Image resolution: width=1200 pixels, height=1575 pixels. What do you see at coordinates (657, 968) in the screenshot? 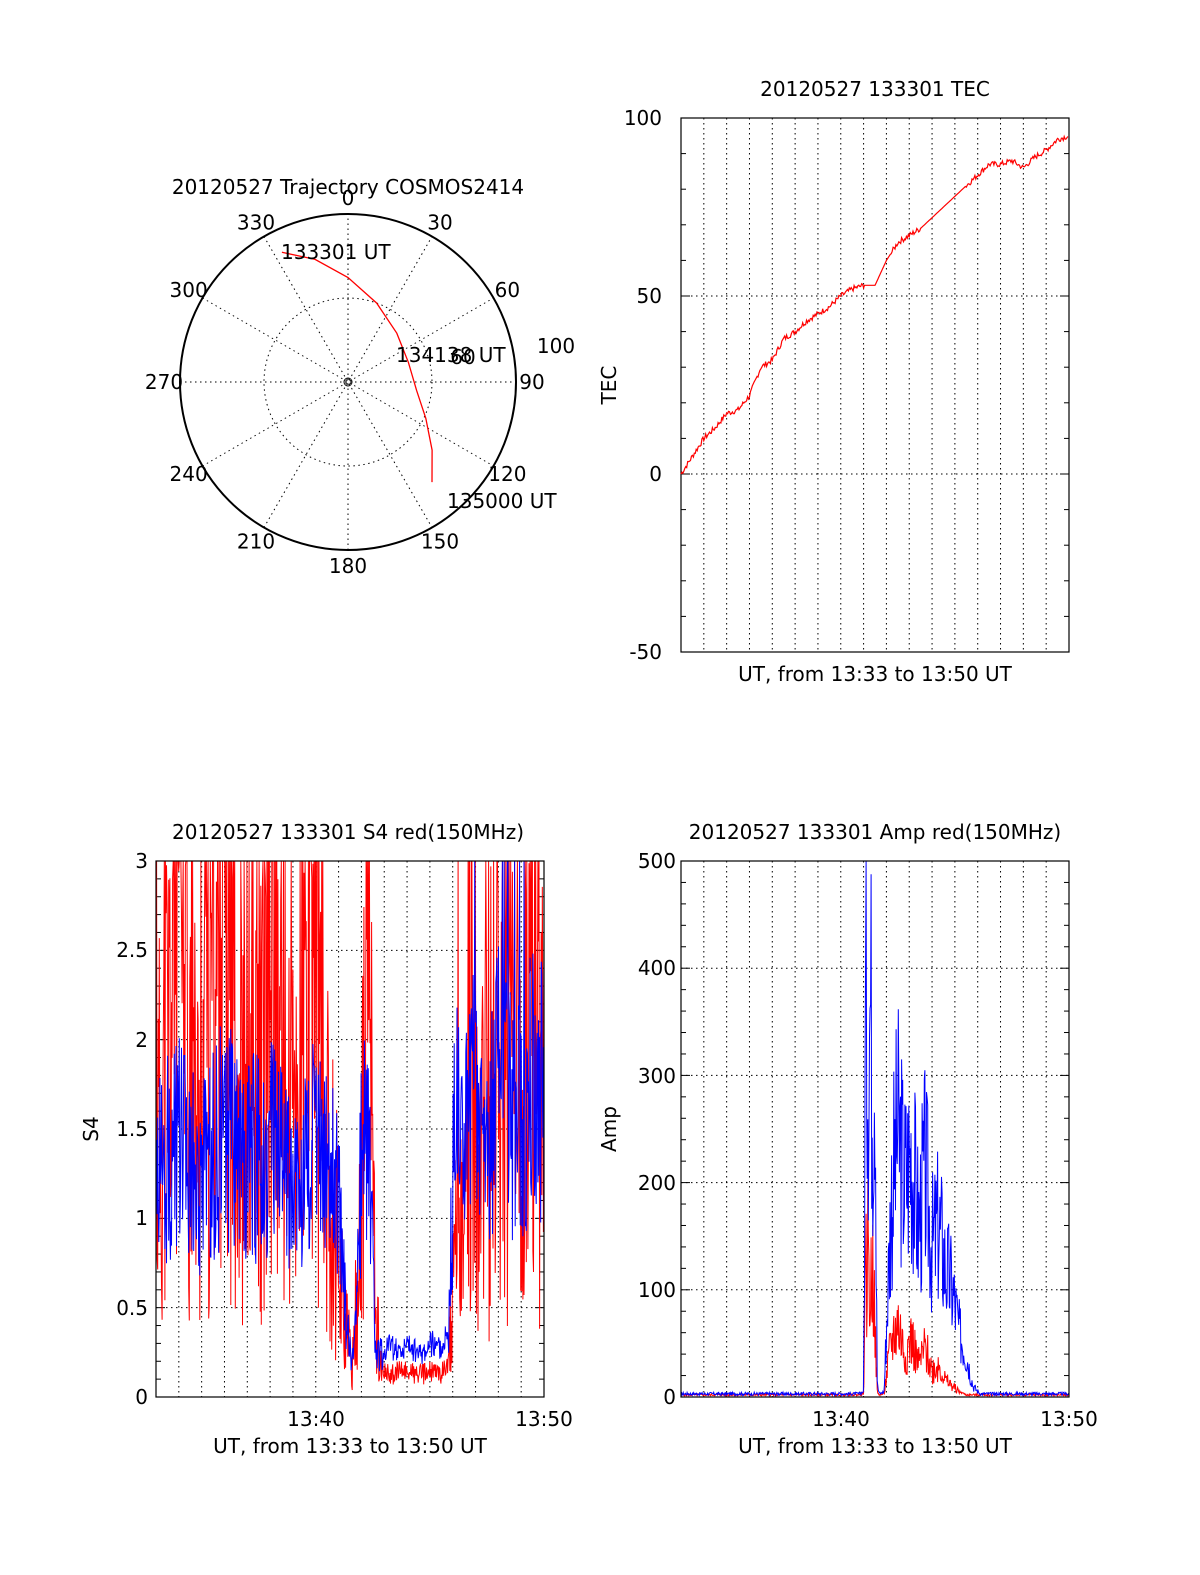
I see `amp-ytick-400: 400` at bounding box center [657, 968].